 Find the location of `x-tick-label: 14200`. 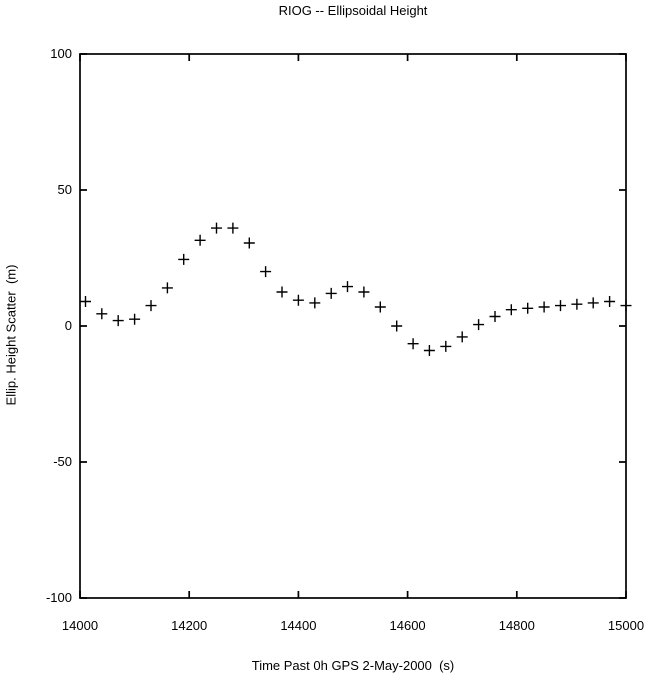

x-tick-label: 14200 is located at coordinates (189, 625).